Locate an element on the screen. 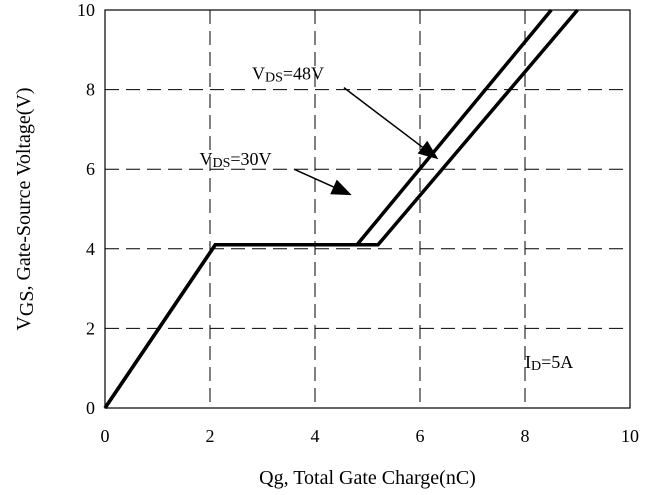 The width and height of the screenshot is (652, 495). x-tick-label: 4 is located at coordinates (315, 436).